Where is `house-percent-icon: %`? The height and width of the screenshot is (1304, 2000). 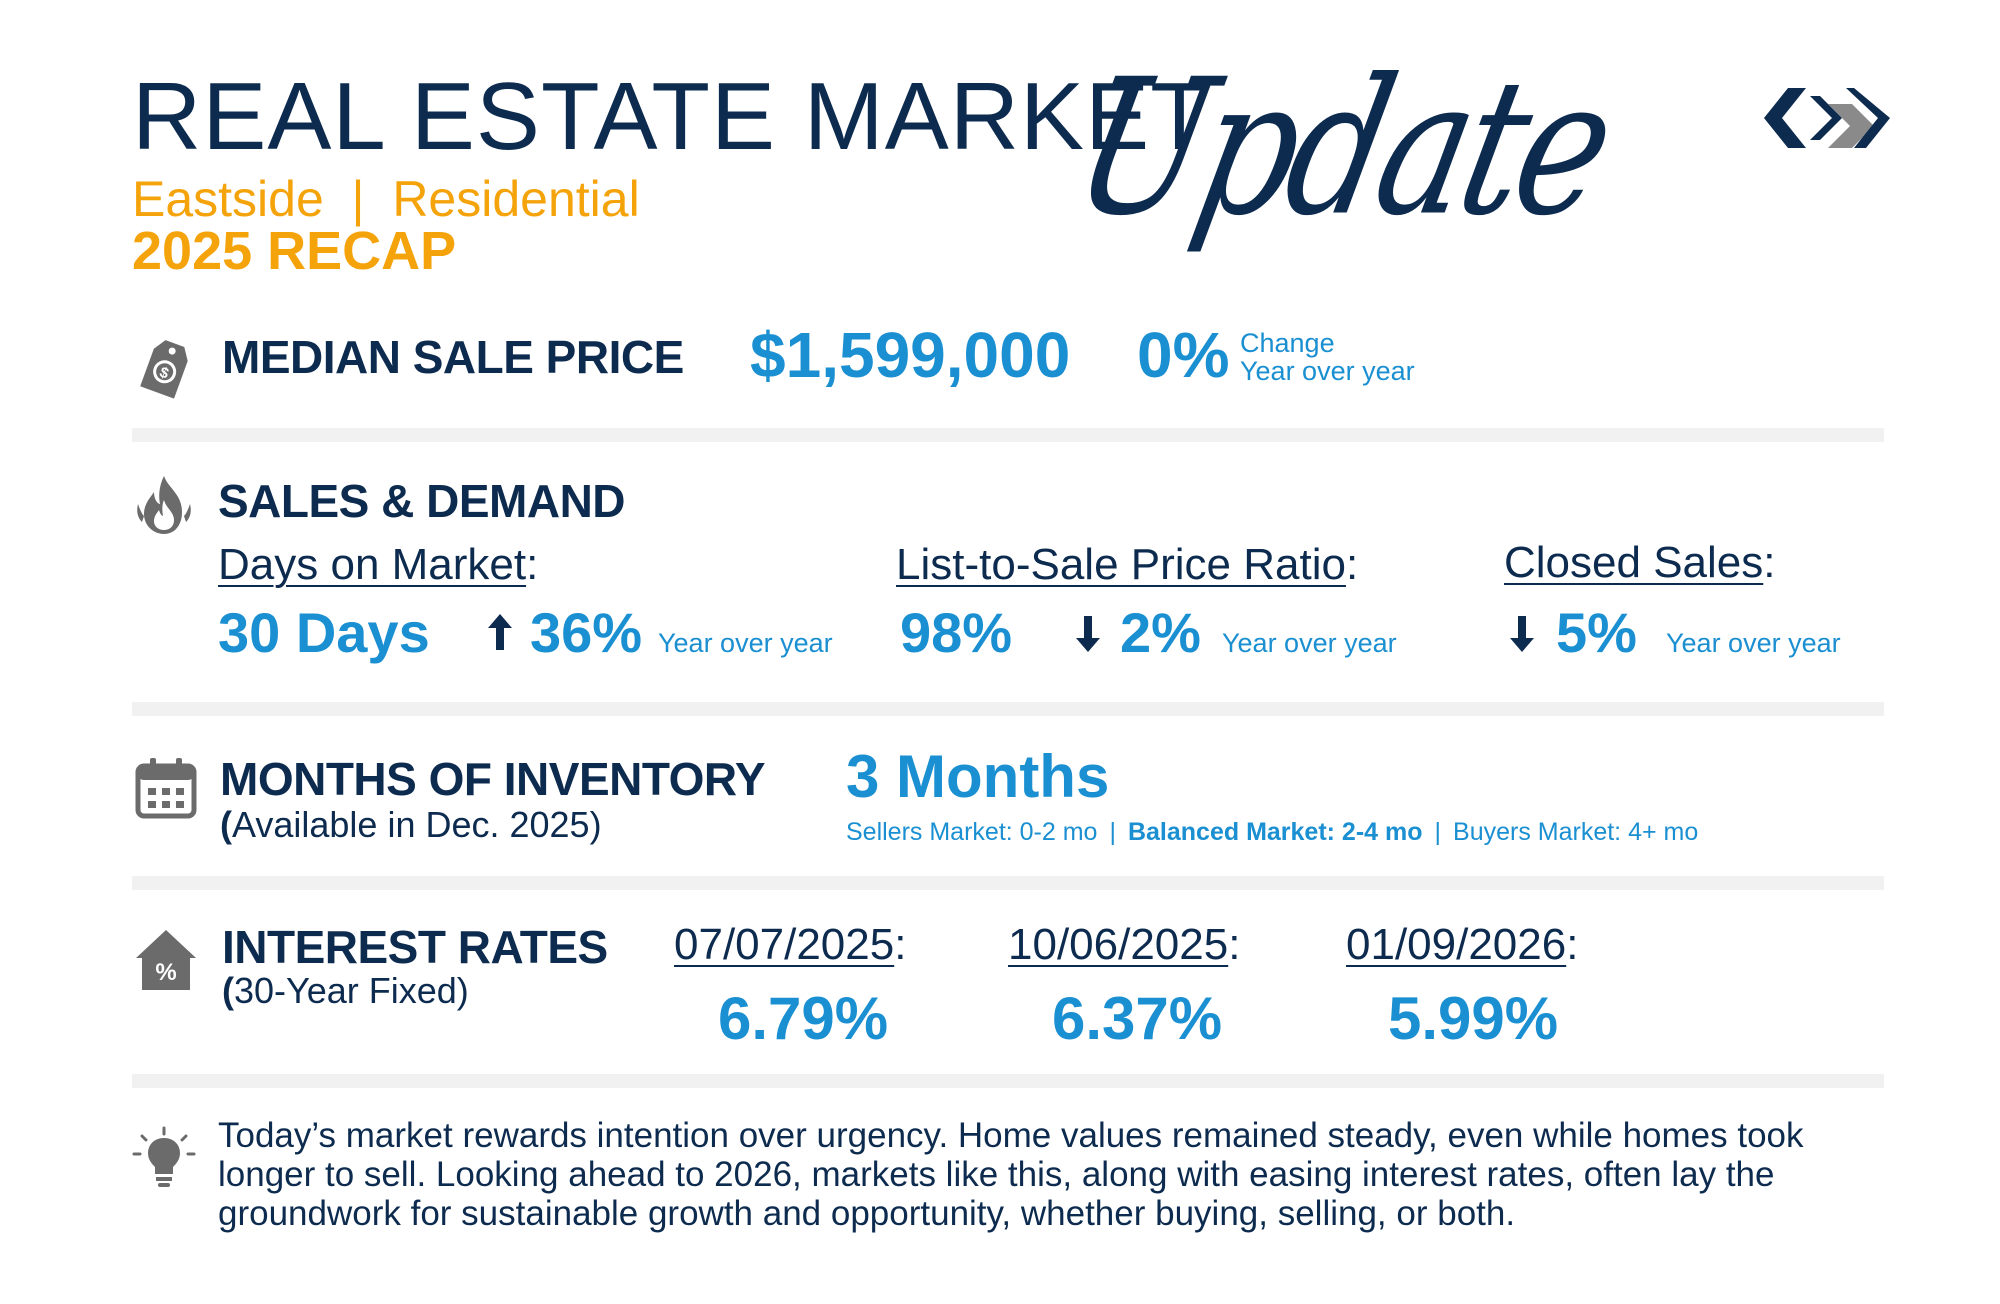
house-percent-icon: % is located at coordinates (166, 960).